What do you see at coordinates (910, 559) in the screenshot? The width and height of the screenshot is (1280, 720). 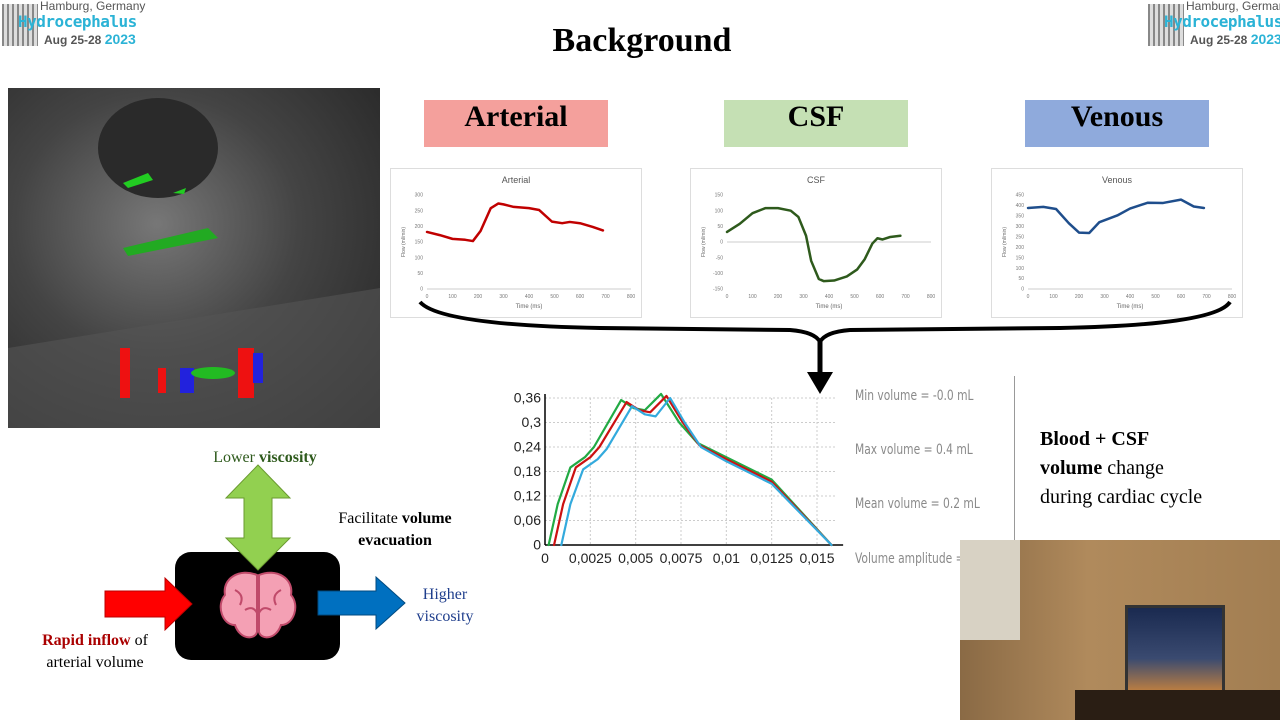 I see `volume-amplitude: Volume amplitude =` at bounding box center [910, 559].